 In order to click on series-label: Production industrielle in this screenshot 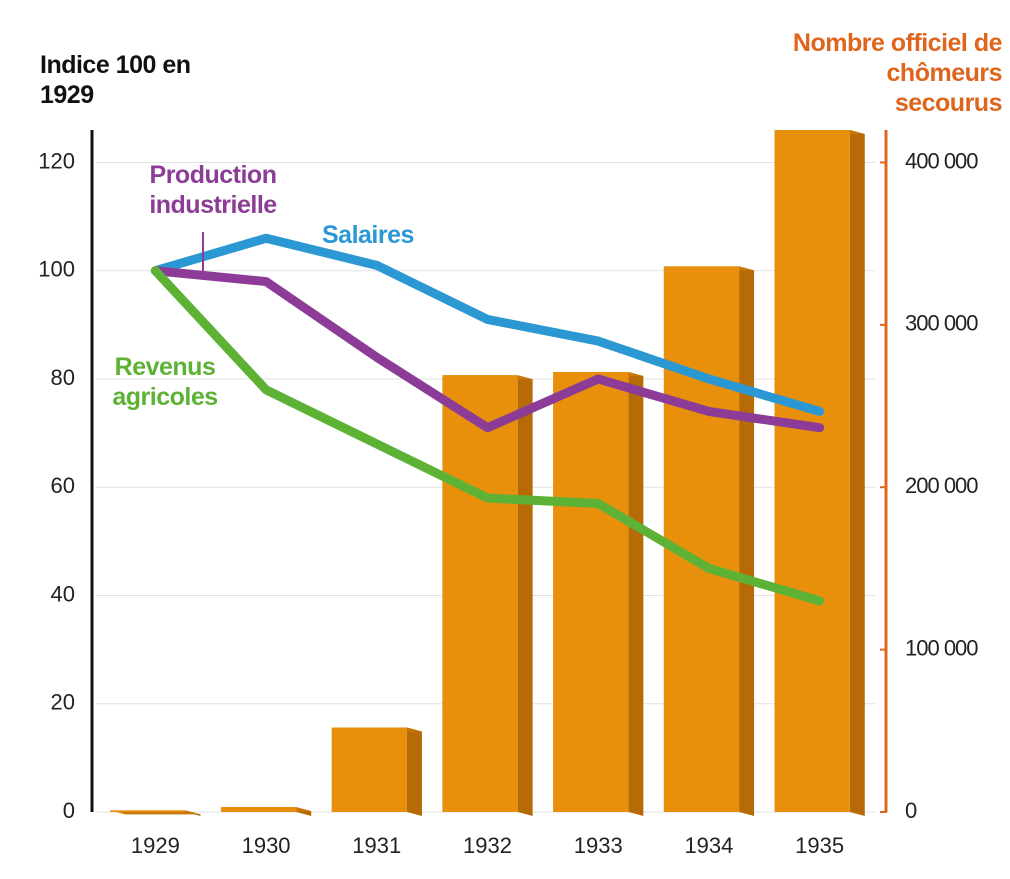, I will do `click(213, 190)`.